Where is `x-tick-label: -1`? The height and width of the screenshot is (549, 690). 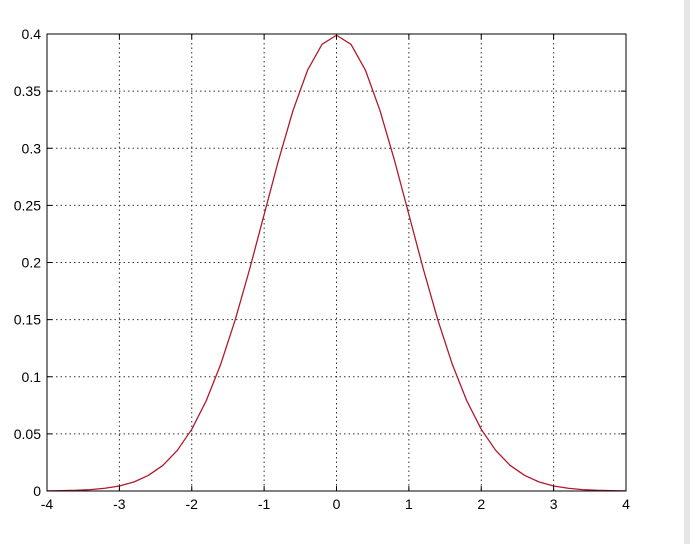 x-tick-label: -1 is located at coordinates (264, 504).